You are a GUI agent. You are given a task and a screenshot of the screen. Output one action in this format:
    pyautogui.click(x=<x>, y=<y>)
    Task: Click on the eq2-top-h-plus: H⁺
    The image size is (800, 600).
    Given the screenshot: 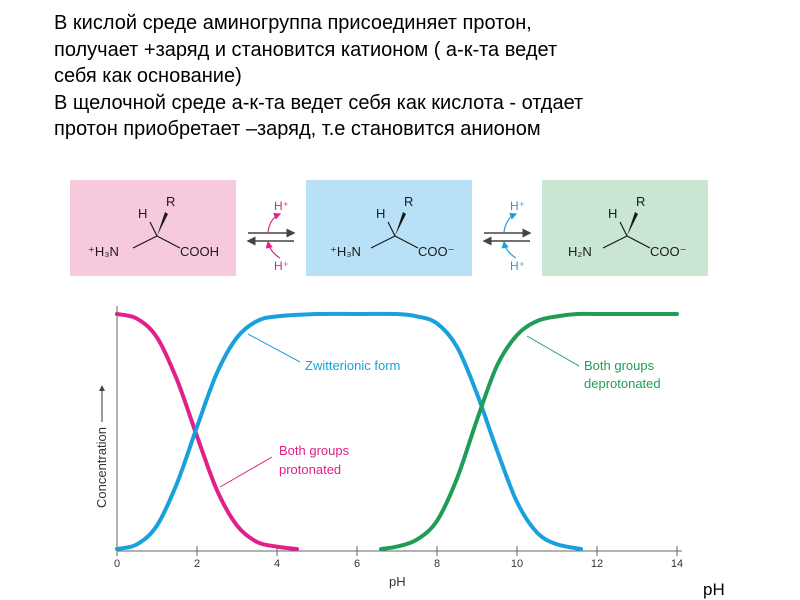 What is the action you would take?
    pyautogui.click(x=517, y=206)
    